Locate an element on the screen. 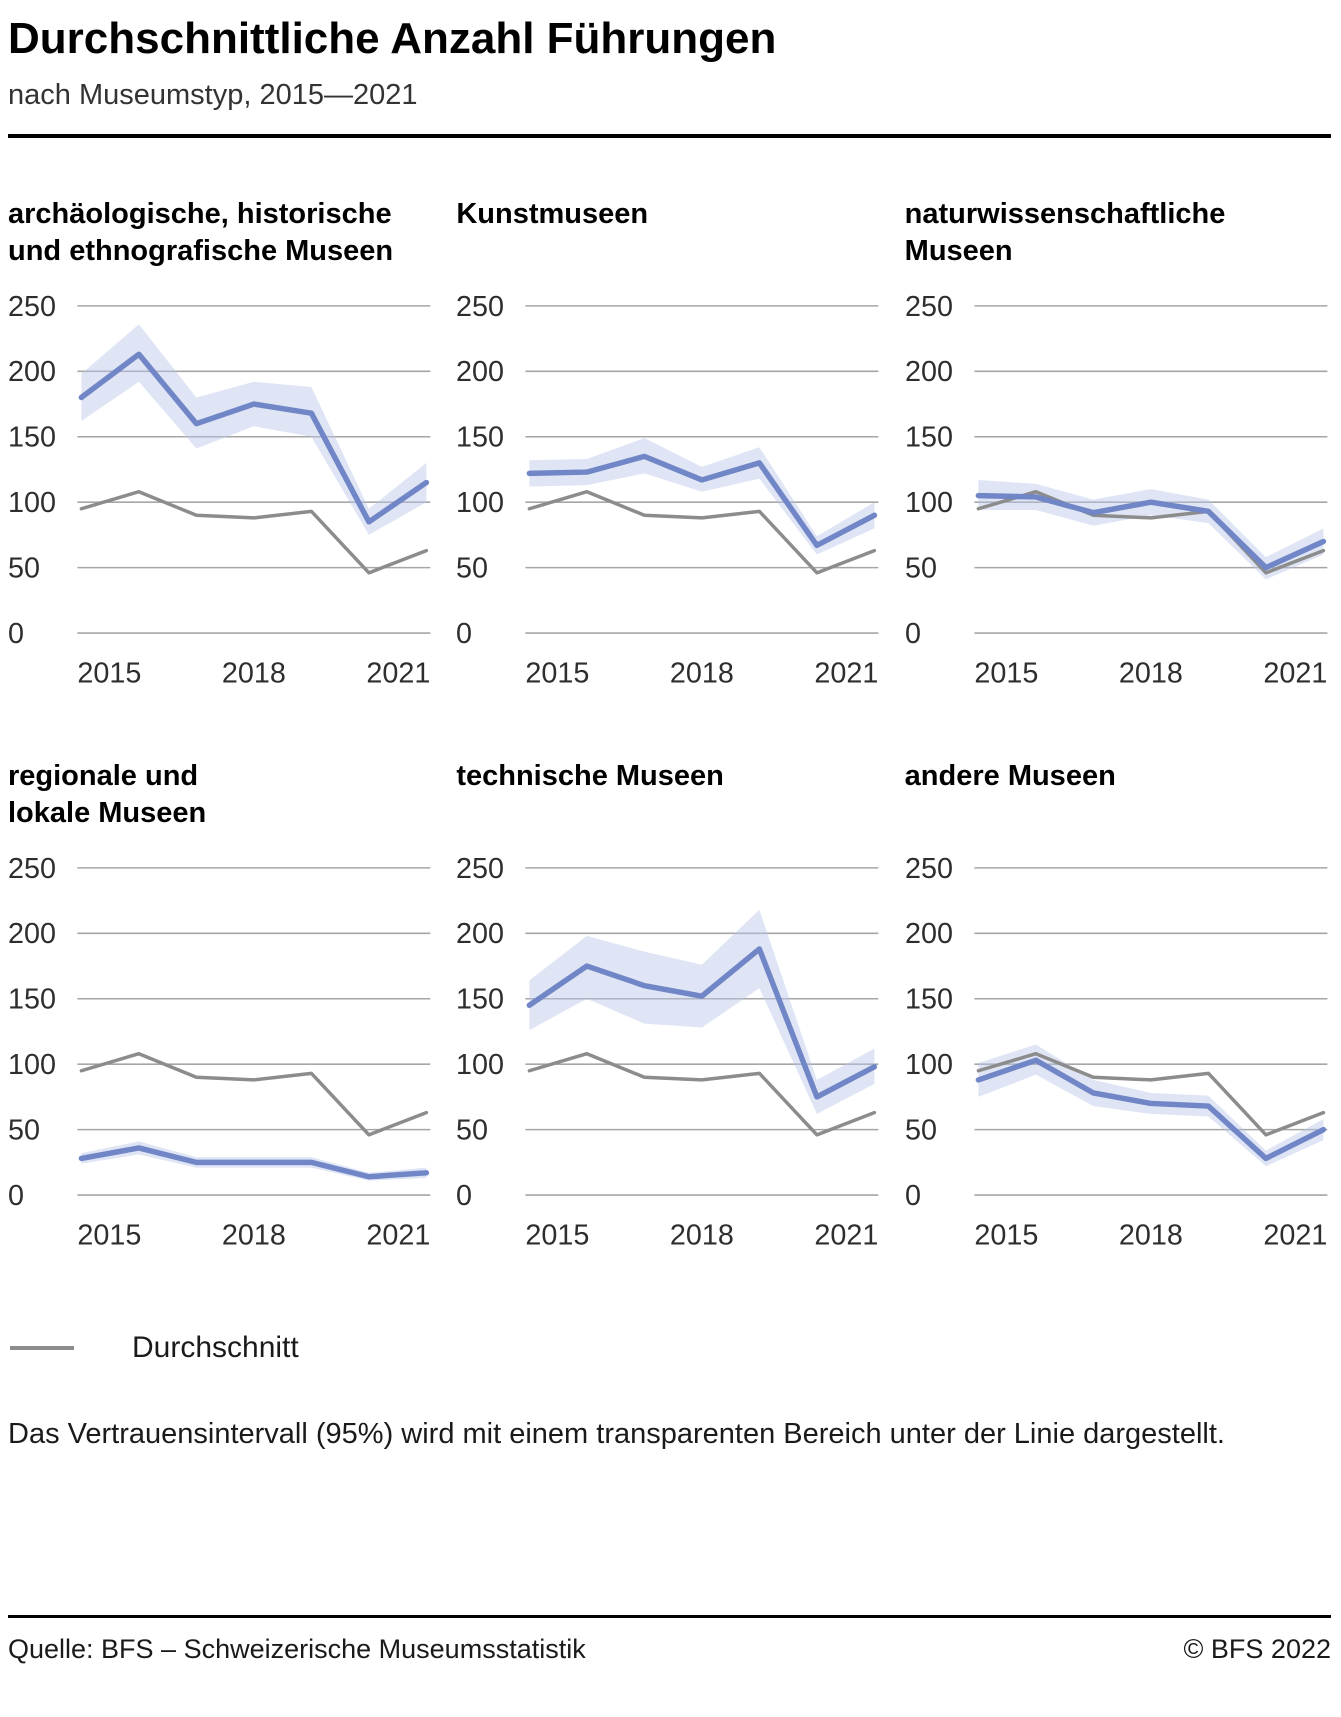  header-divider is located at coordinates (669, 135).